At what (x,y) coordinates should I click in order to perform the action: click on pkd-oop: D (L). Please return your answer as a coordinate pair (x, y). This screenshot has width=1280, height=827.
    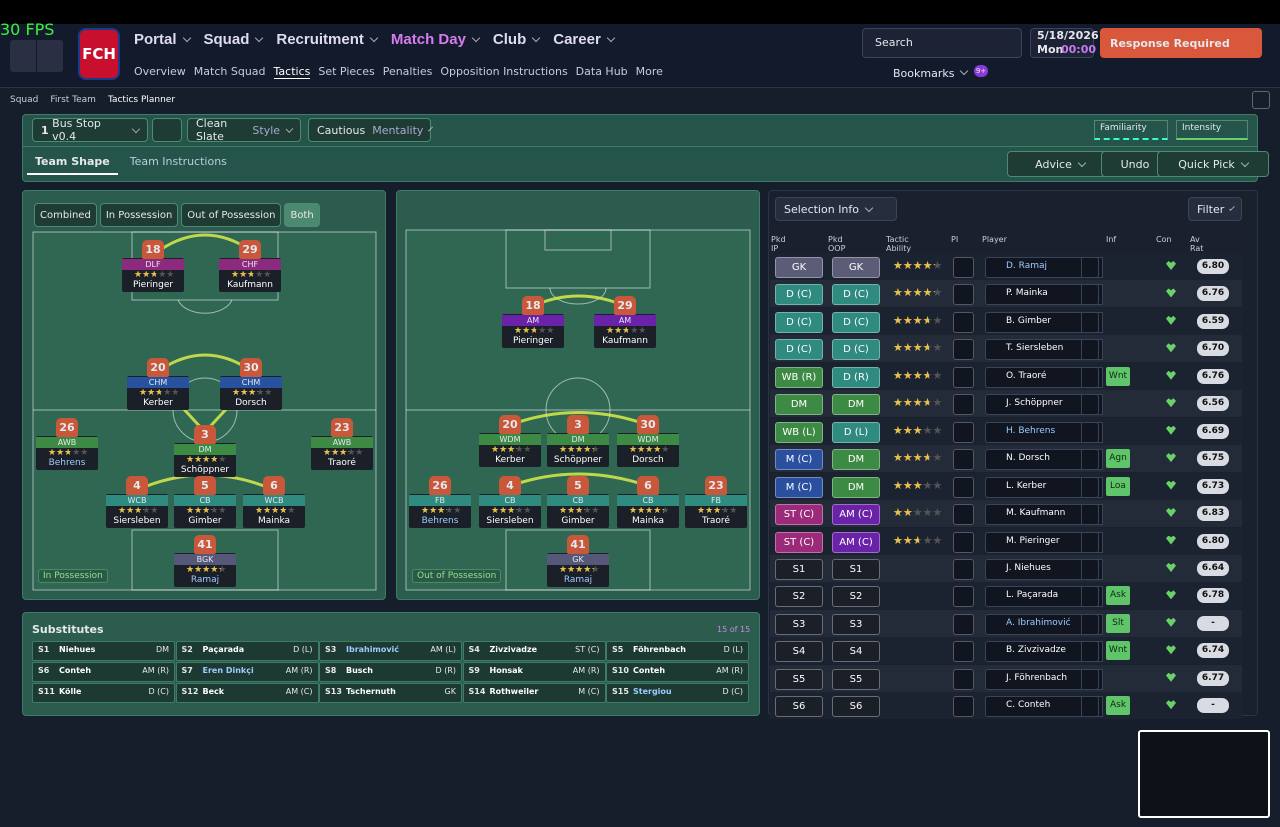
    Looking at the image, I should click on (856, 432).